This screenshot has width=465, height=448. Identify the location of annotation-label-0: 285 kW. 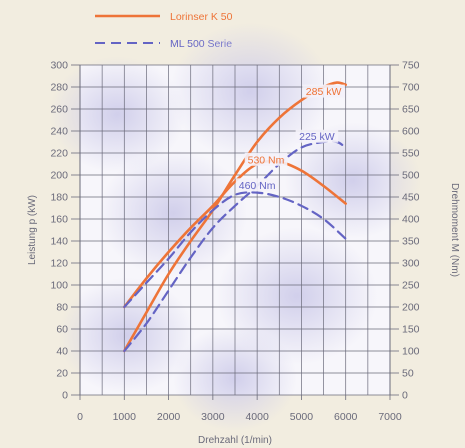
(324, 92).